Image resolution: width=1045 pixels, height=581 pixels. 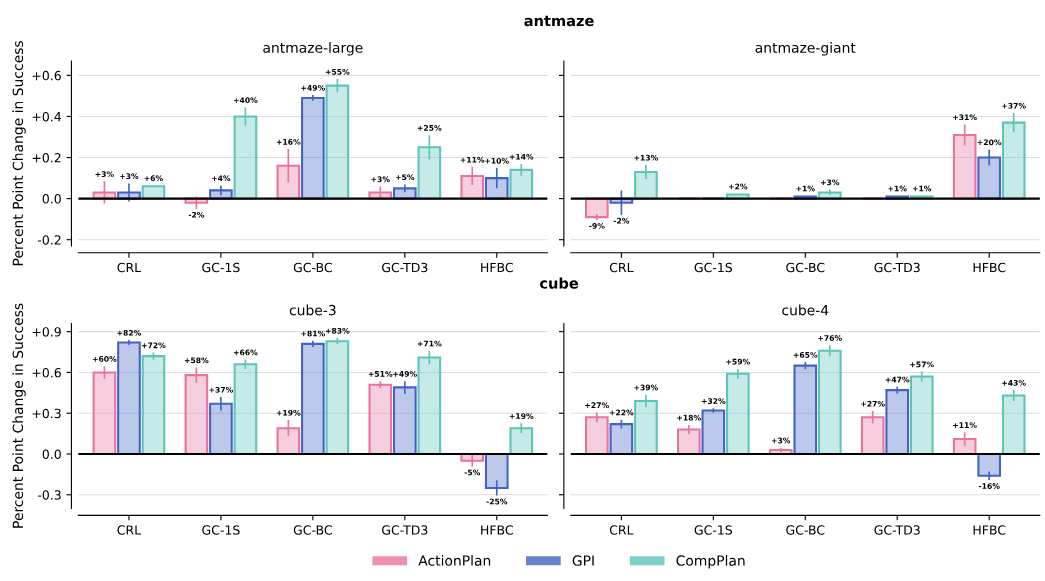 What do you see at coordinates (313, 49) in the screenshot?
I see `chart-title: antmaze-large` at bounding box center [313, 49].